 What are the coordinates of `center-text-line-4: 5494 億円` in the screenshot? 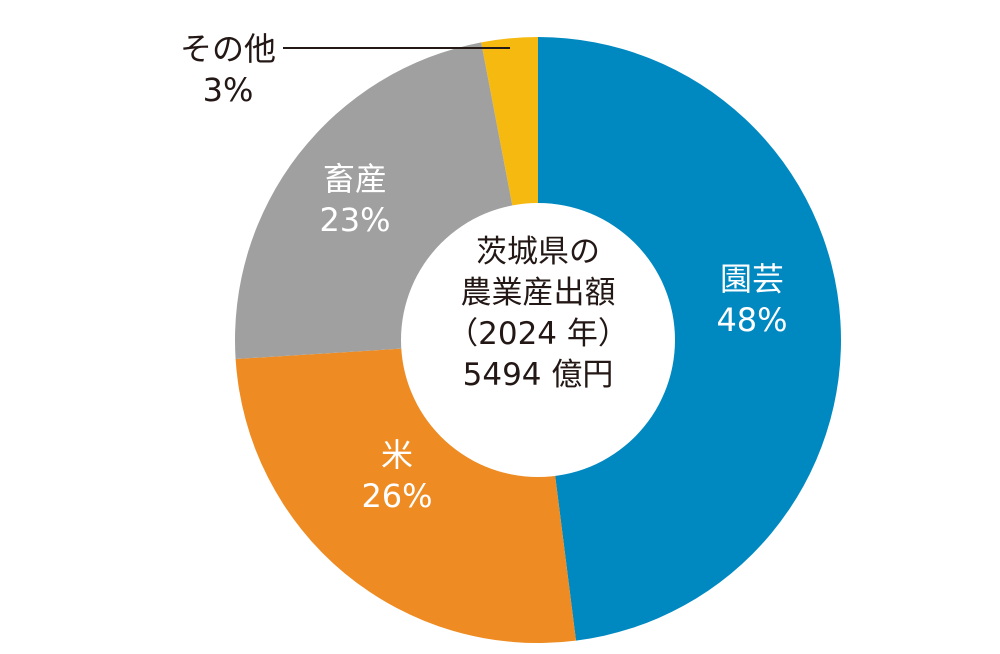 It's located at (538, 375).